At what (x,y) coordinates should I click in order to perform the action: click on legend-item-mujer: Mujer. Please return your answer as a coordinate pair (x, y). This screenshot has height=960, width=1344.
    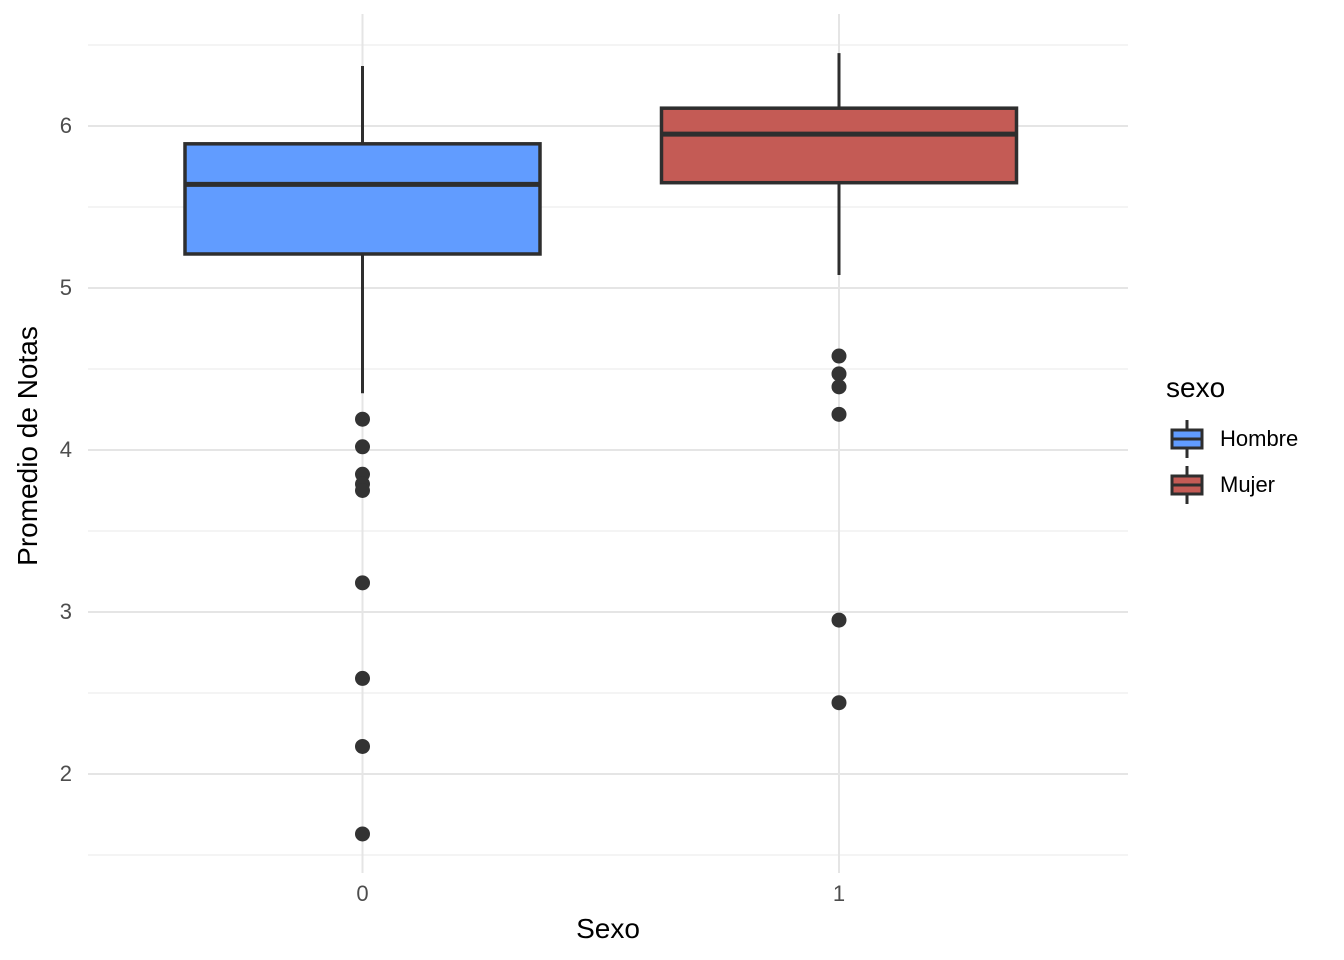
    Looking at the image, I should click on (1254, 485).